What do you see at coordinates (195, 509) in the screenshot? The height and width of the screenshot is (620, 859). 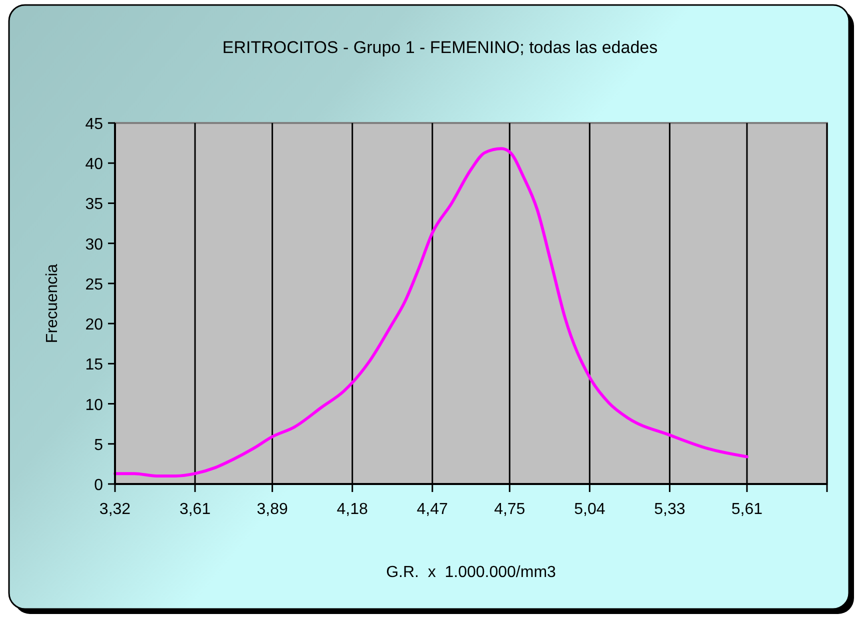 I see `x-tick-label: 3,61` at bounding box center [195, 509].